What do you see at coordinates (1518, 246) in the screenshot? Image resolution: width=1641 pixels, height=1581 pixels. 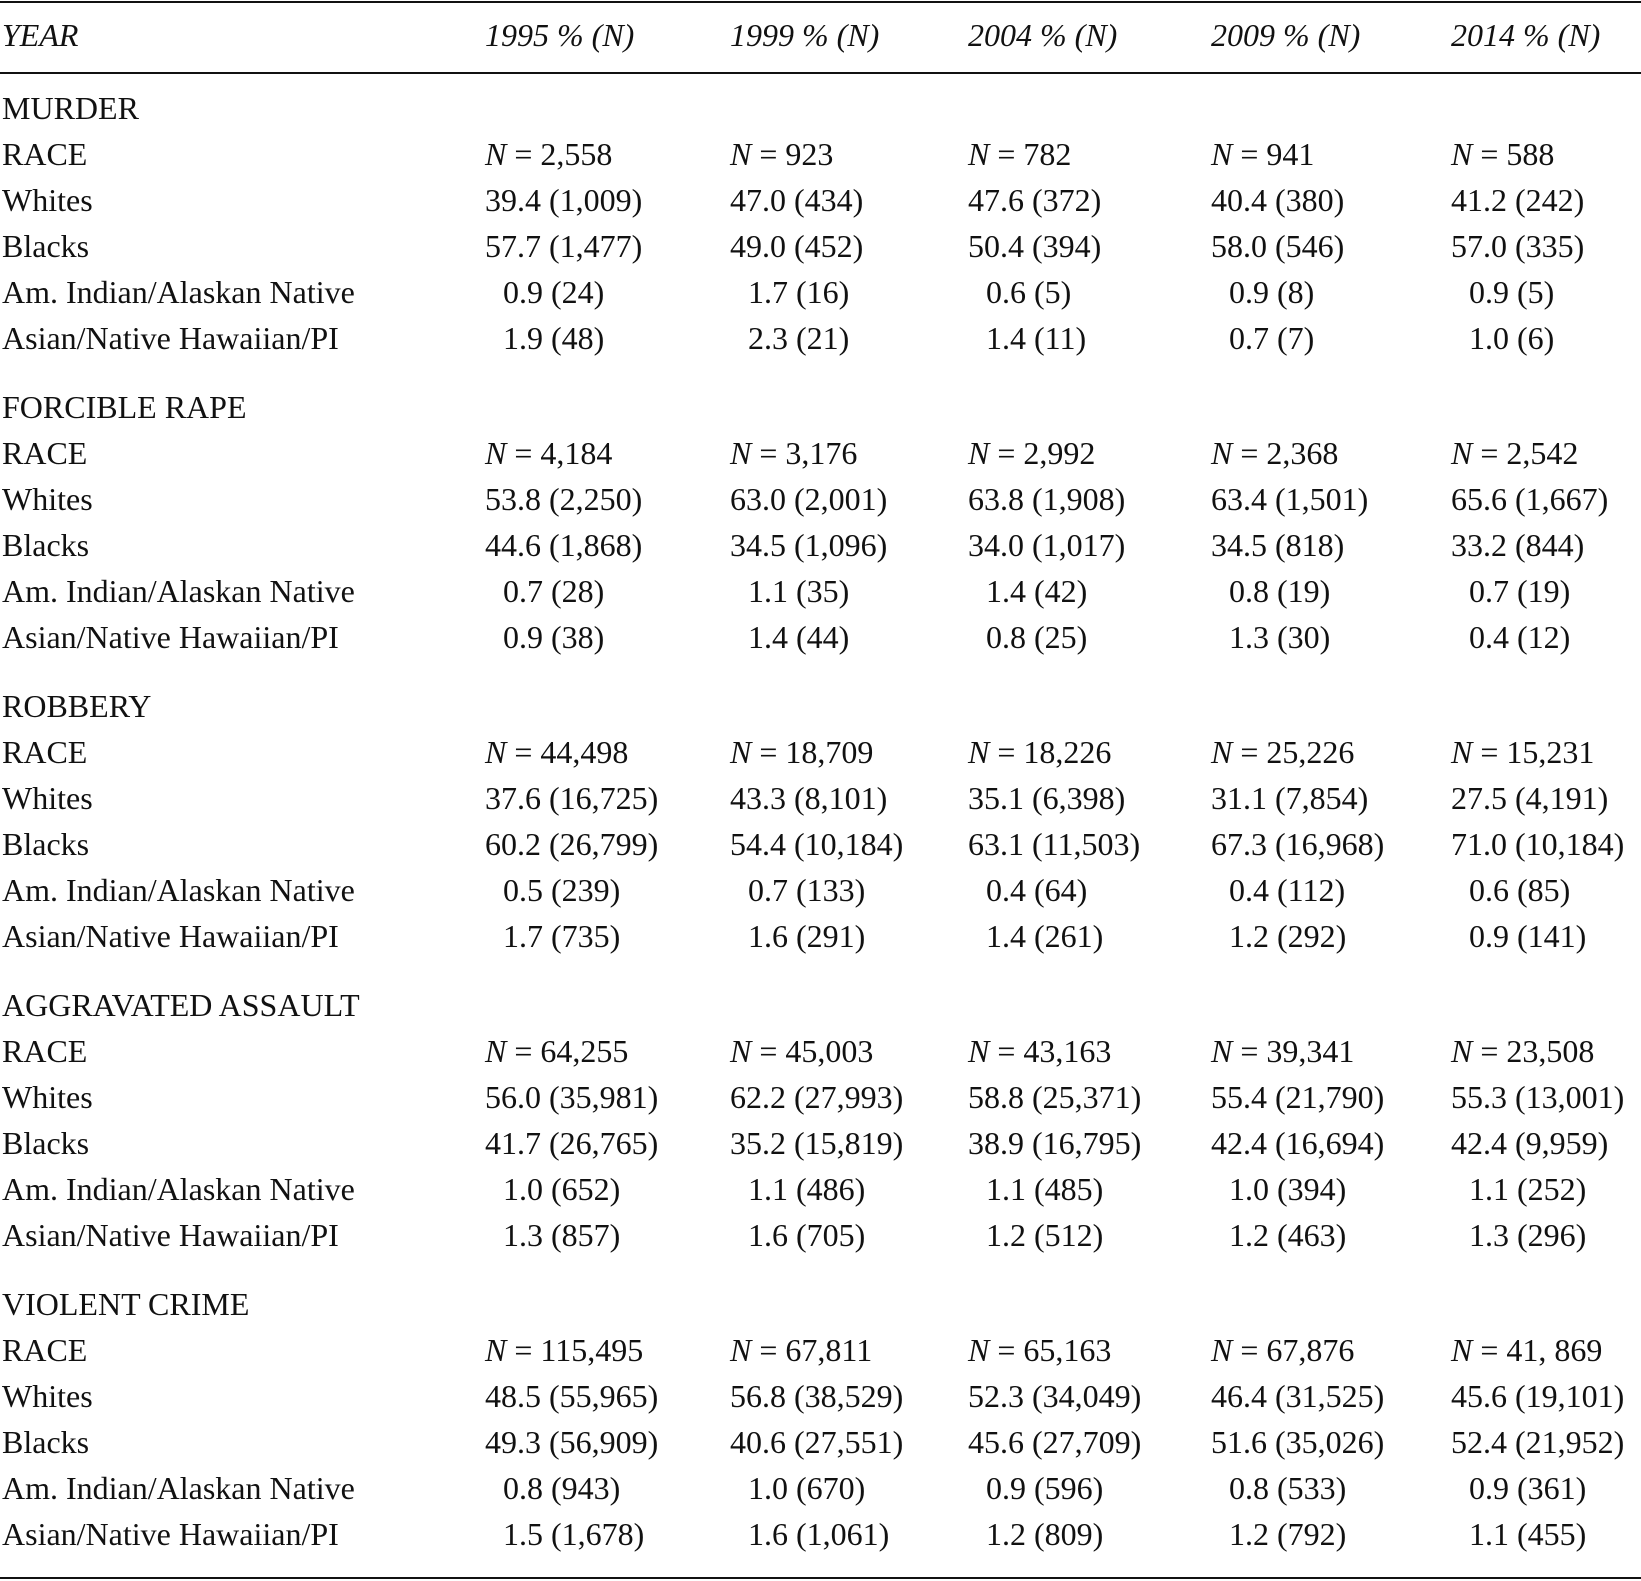 I see `cell-value: 57.0 (335)` at bounding box center [1518, 246].